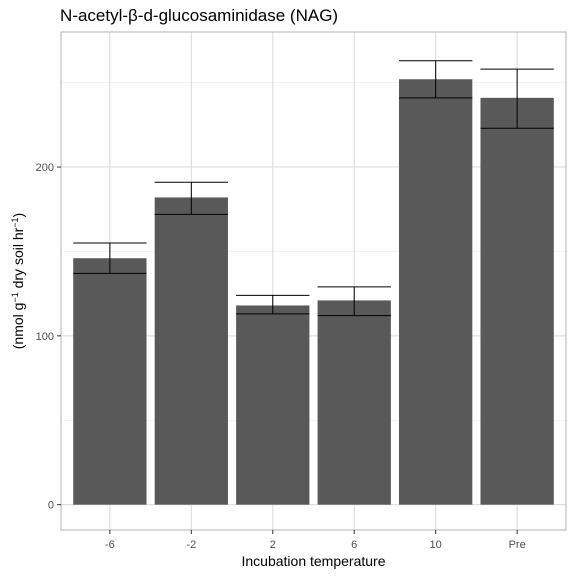  What do you see at coordinates (199, 15) in the screenshot?
I see `chart-title: N-acetyl-β-d-glucosaminidase (NAG)` at bounding box center [199, 15].